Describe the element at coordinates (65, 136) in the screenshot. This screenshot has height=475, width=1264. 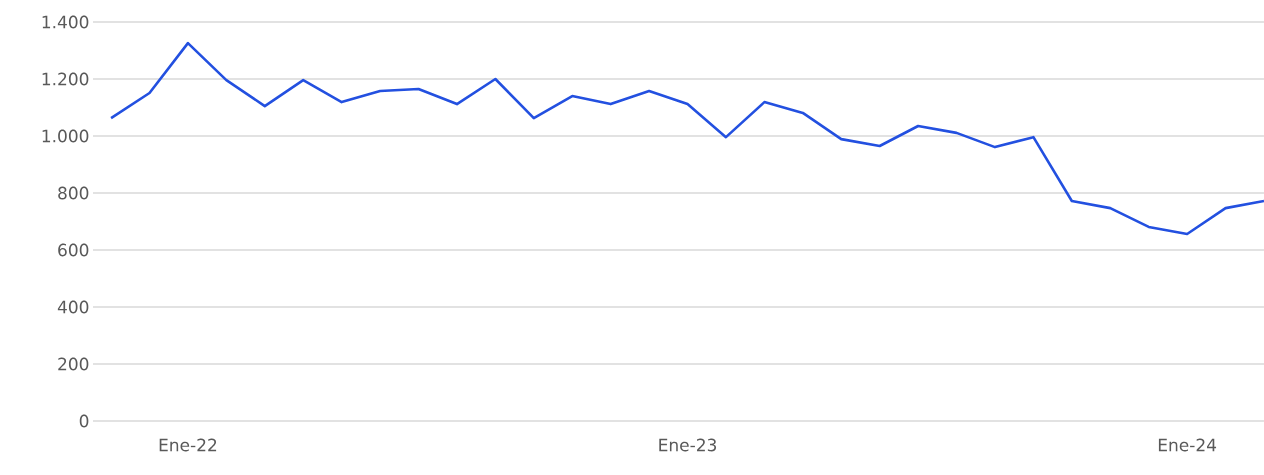
I see `y-tick-label: 1.000` at that location.